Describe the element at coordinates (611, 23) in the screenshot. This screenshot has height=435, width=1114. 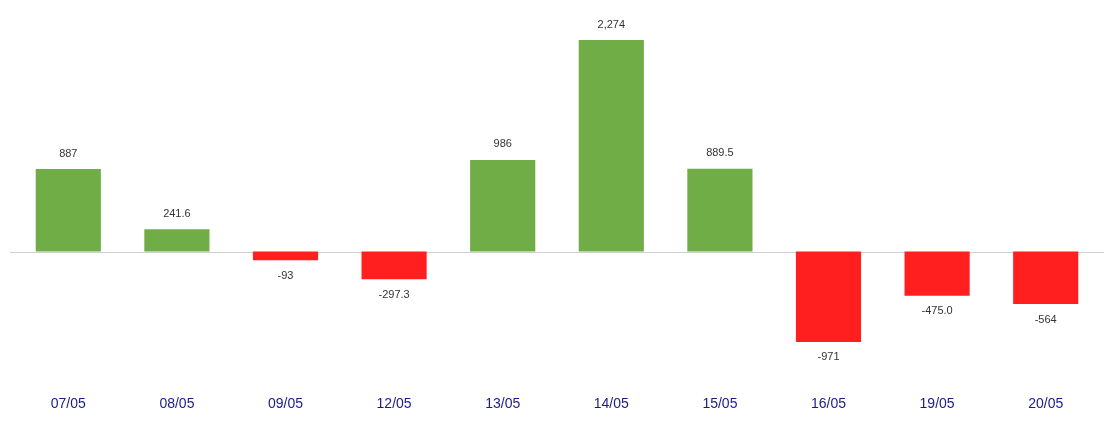
I see `data-label: 2,274` at that location.